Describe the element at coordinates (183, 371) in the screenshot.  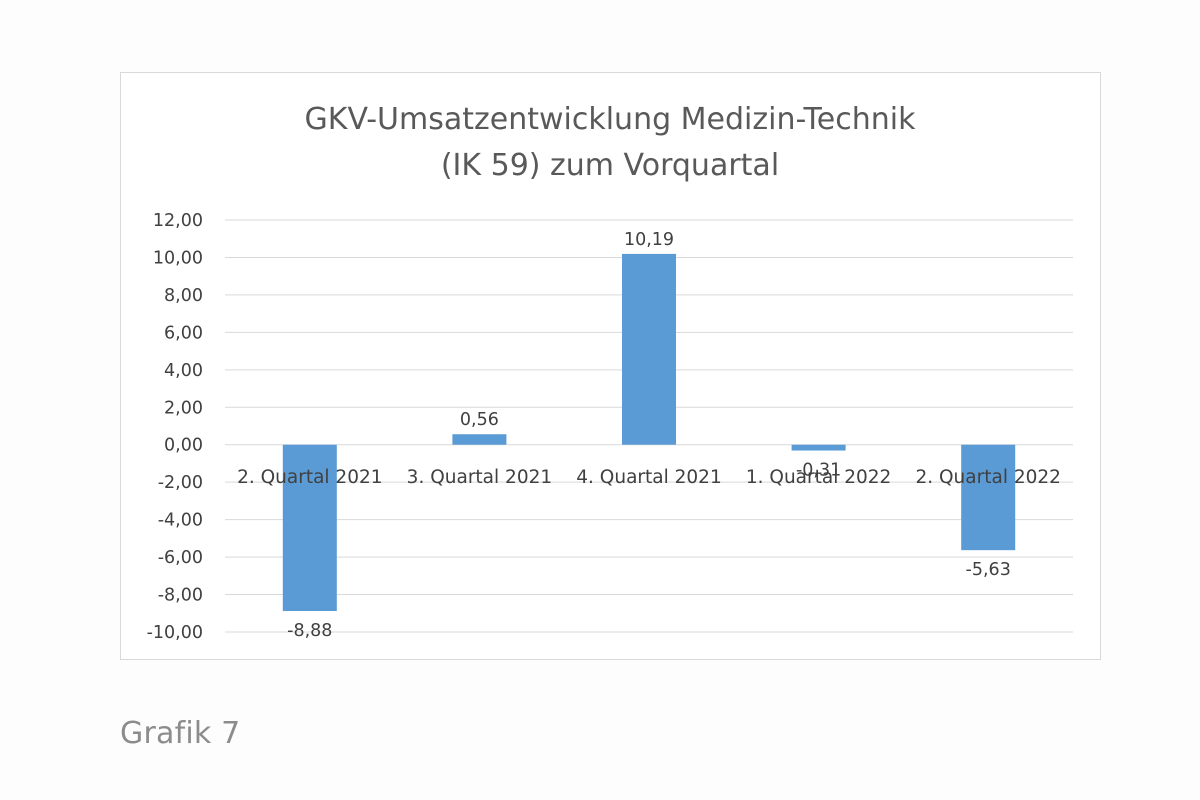
I see `y-tick-label: 4,00` at that location.